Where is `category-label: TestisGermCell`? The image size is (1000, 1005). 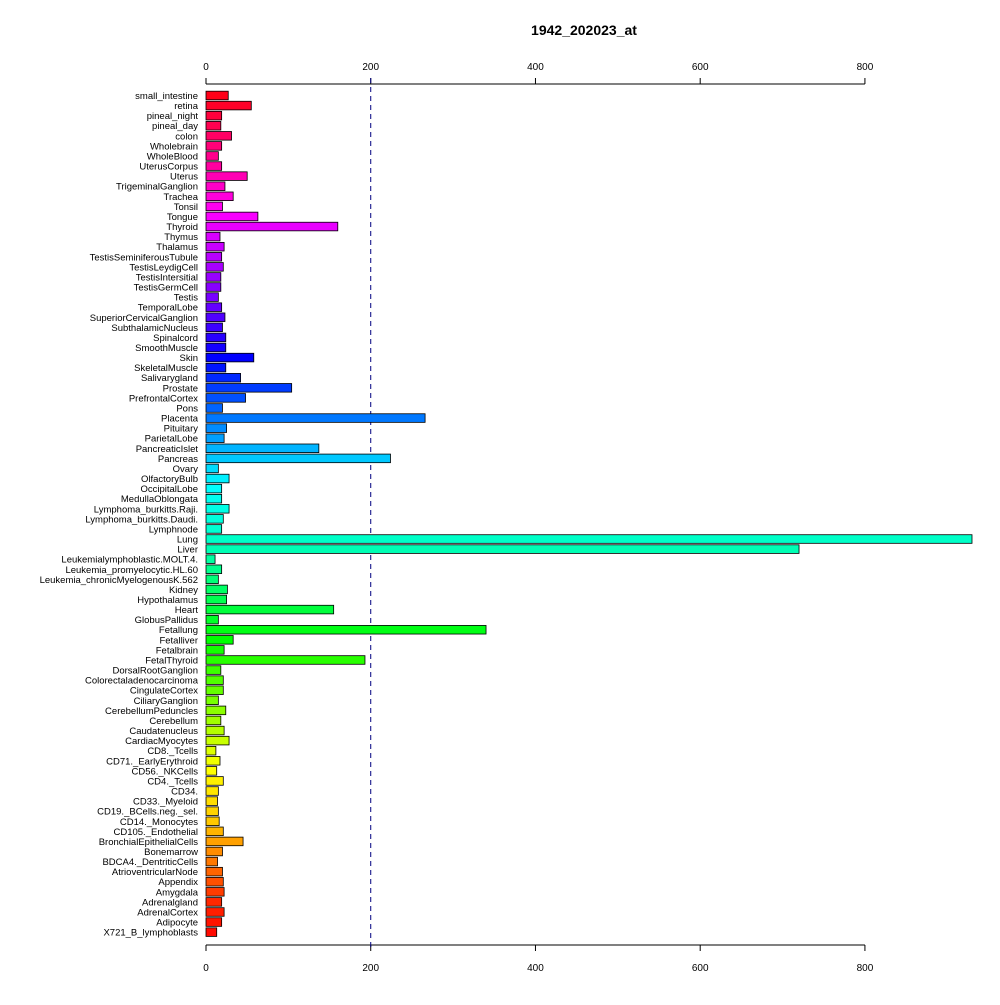
category-label: TestisGermCell is located at coordinates (166, 288).